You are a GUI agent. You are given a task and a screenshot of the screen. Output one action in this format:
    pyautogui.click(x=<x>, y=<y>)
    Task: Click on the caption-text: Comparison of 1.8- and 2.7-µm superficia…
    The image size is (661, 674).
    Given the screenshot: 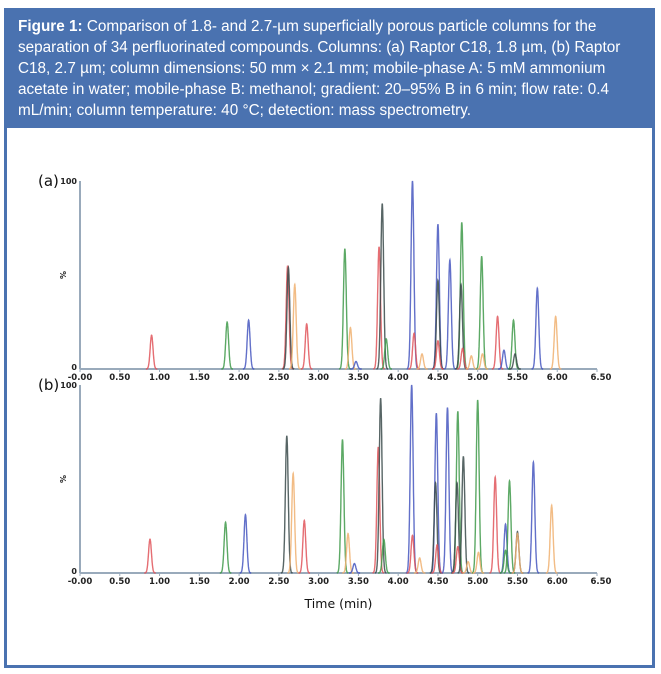 What is the action you would take?
    pyautogui.click(x=319, y=68)
    